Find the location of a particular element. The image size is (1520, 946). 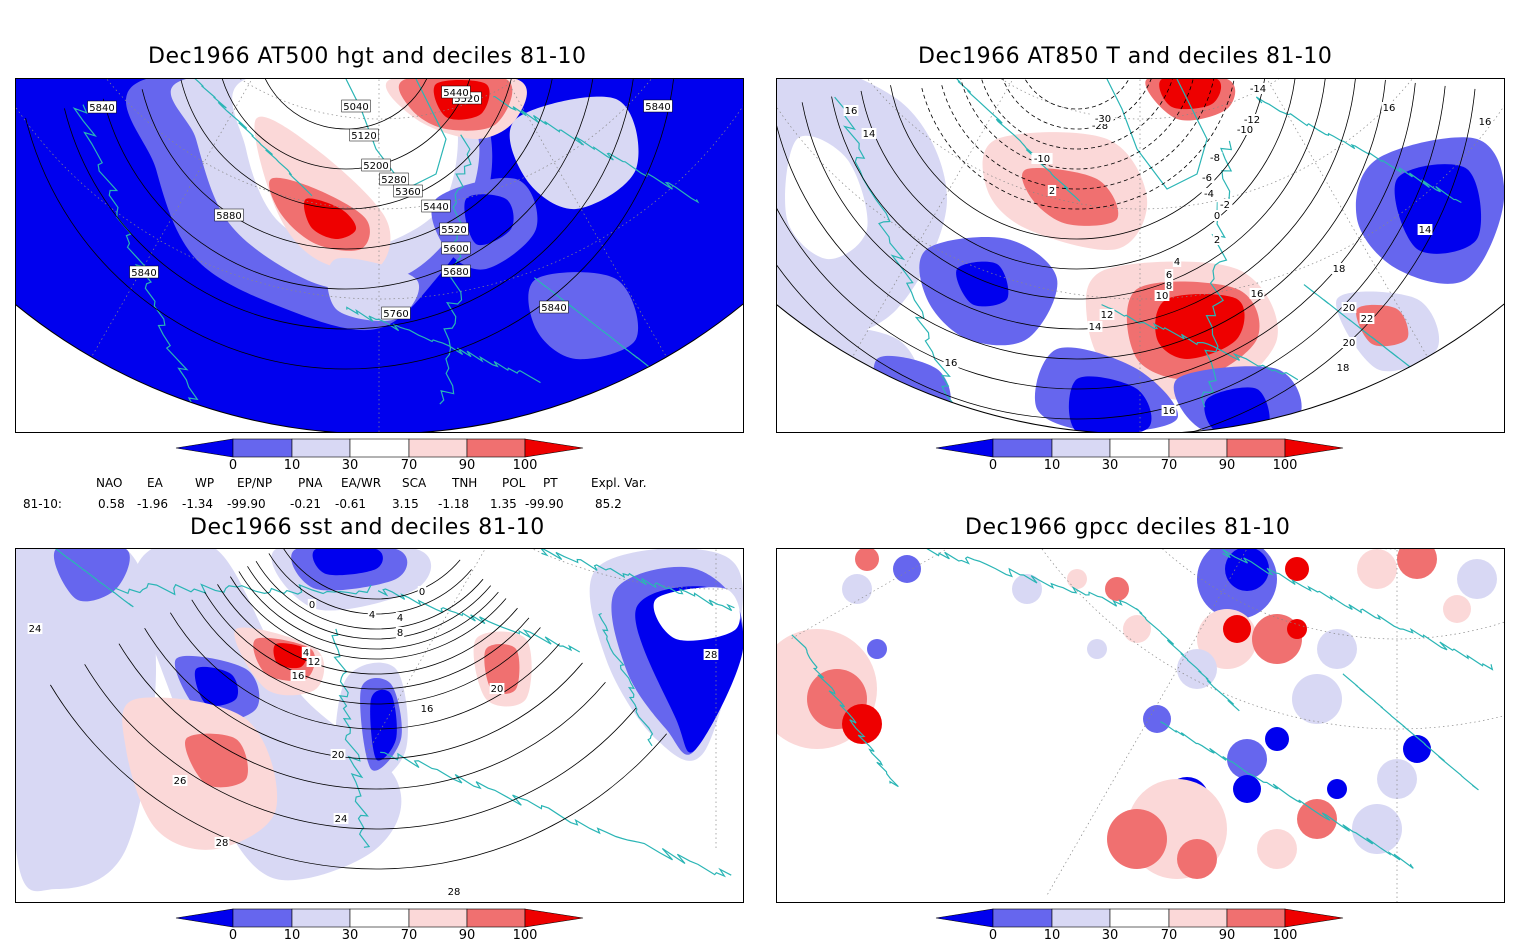

coastline-greenland is located at coordinates (1157, 134).